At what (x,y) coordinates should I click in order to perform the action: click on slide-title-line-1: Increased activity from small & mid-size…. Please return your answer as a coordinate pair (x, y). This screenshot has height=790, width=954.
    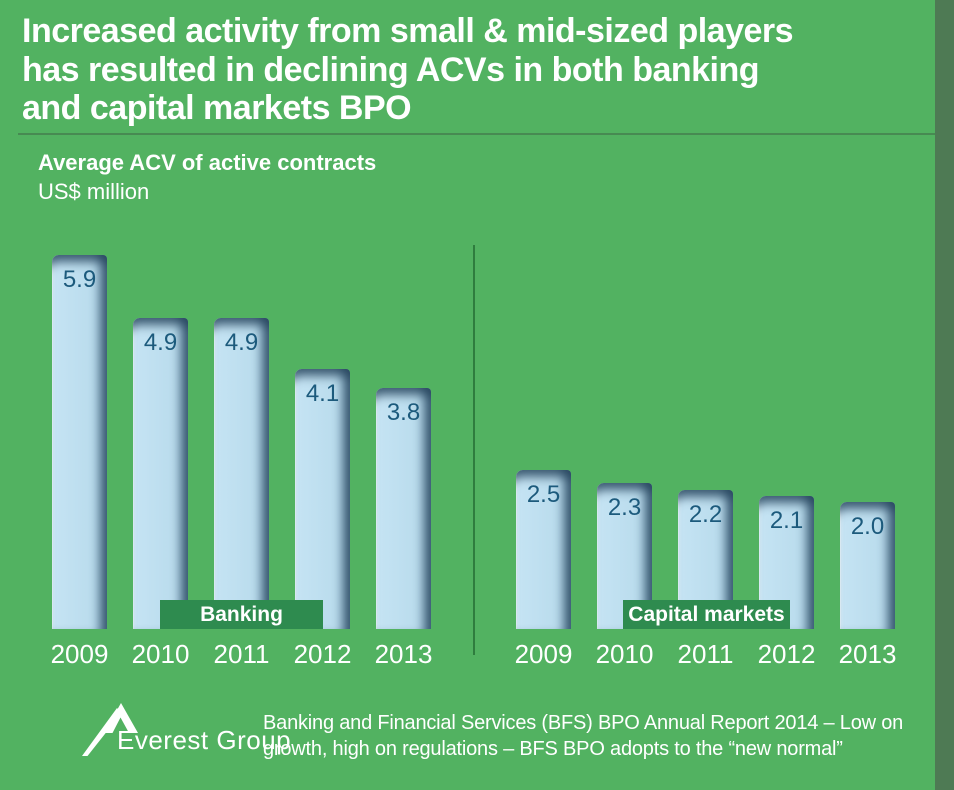
    Looking at the image, I should click on (408, 31).